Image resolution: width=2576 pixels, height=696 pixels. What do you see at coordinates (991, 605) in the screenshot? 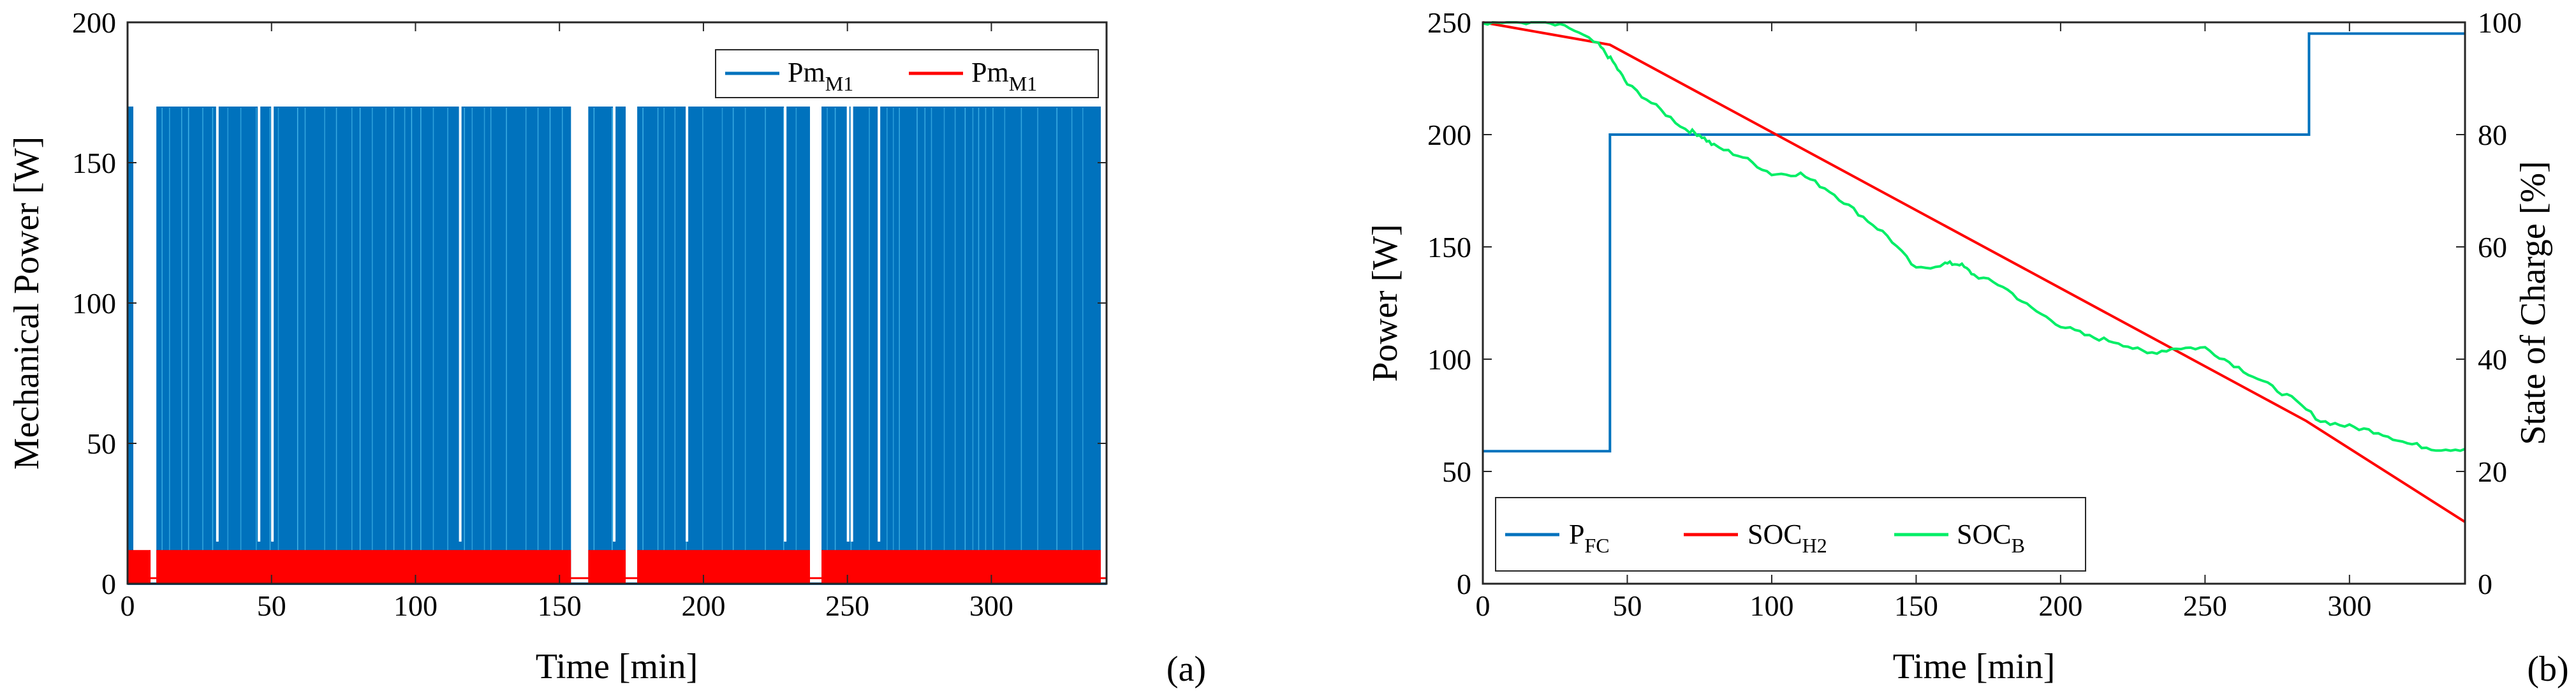
I see `chart-a-xtick-label: 300` at bounding box center [991, 605].